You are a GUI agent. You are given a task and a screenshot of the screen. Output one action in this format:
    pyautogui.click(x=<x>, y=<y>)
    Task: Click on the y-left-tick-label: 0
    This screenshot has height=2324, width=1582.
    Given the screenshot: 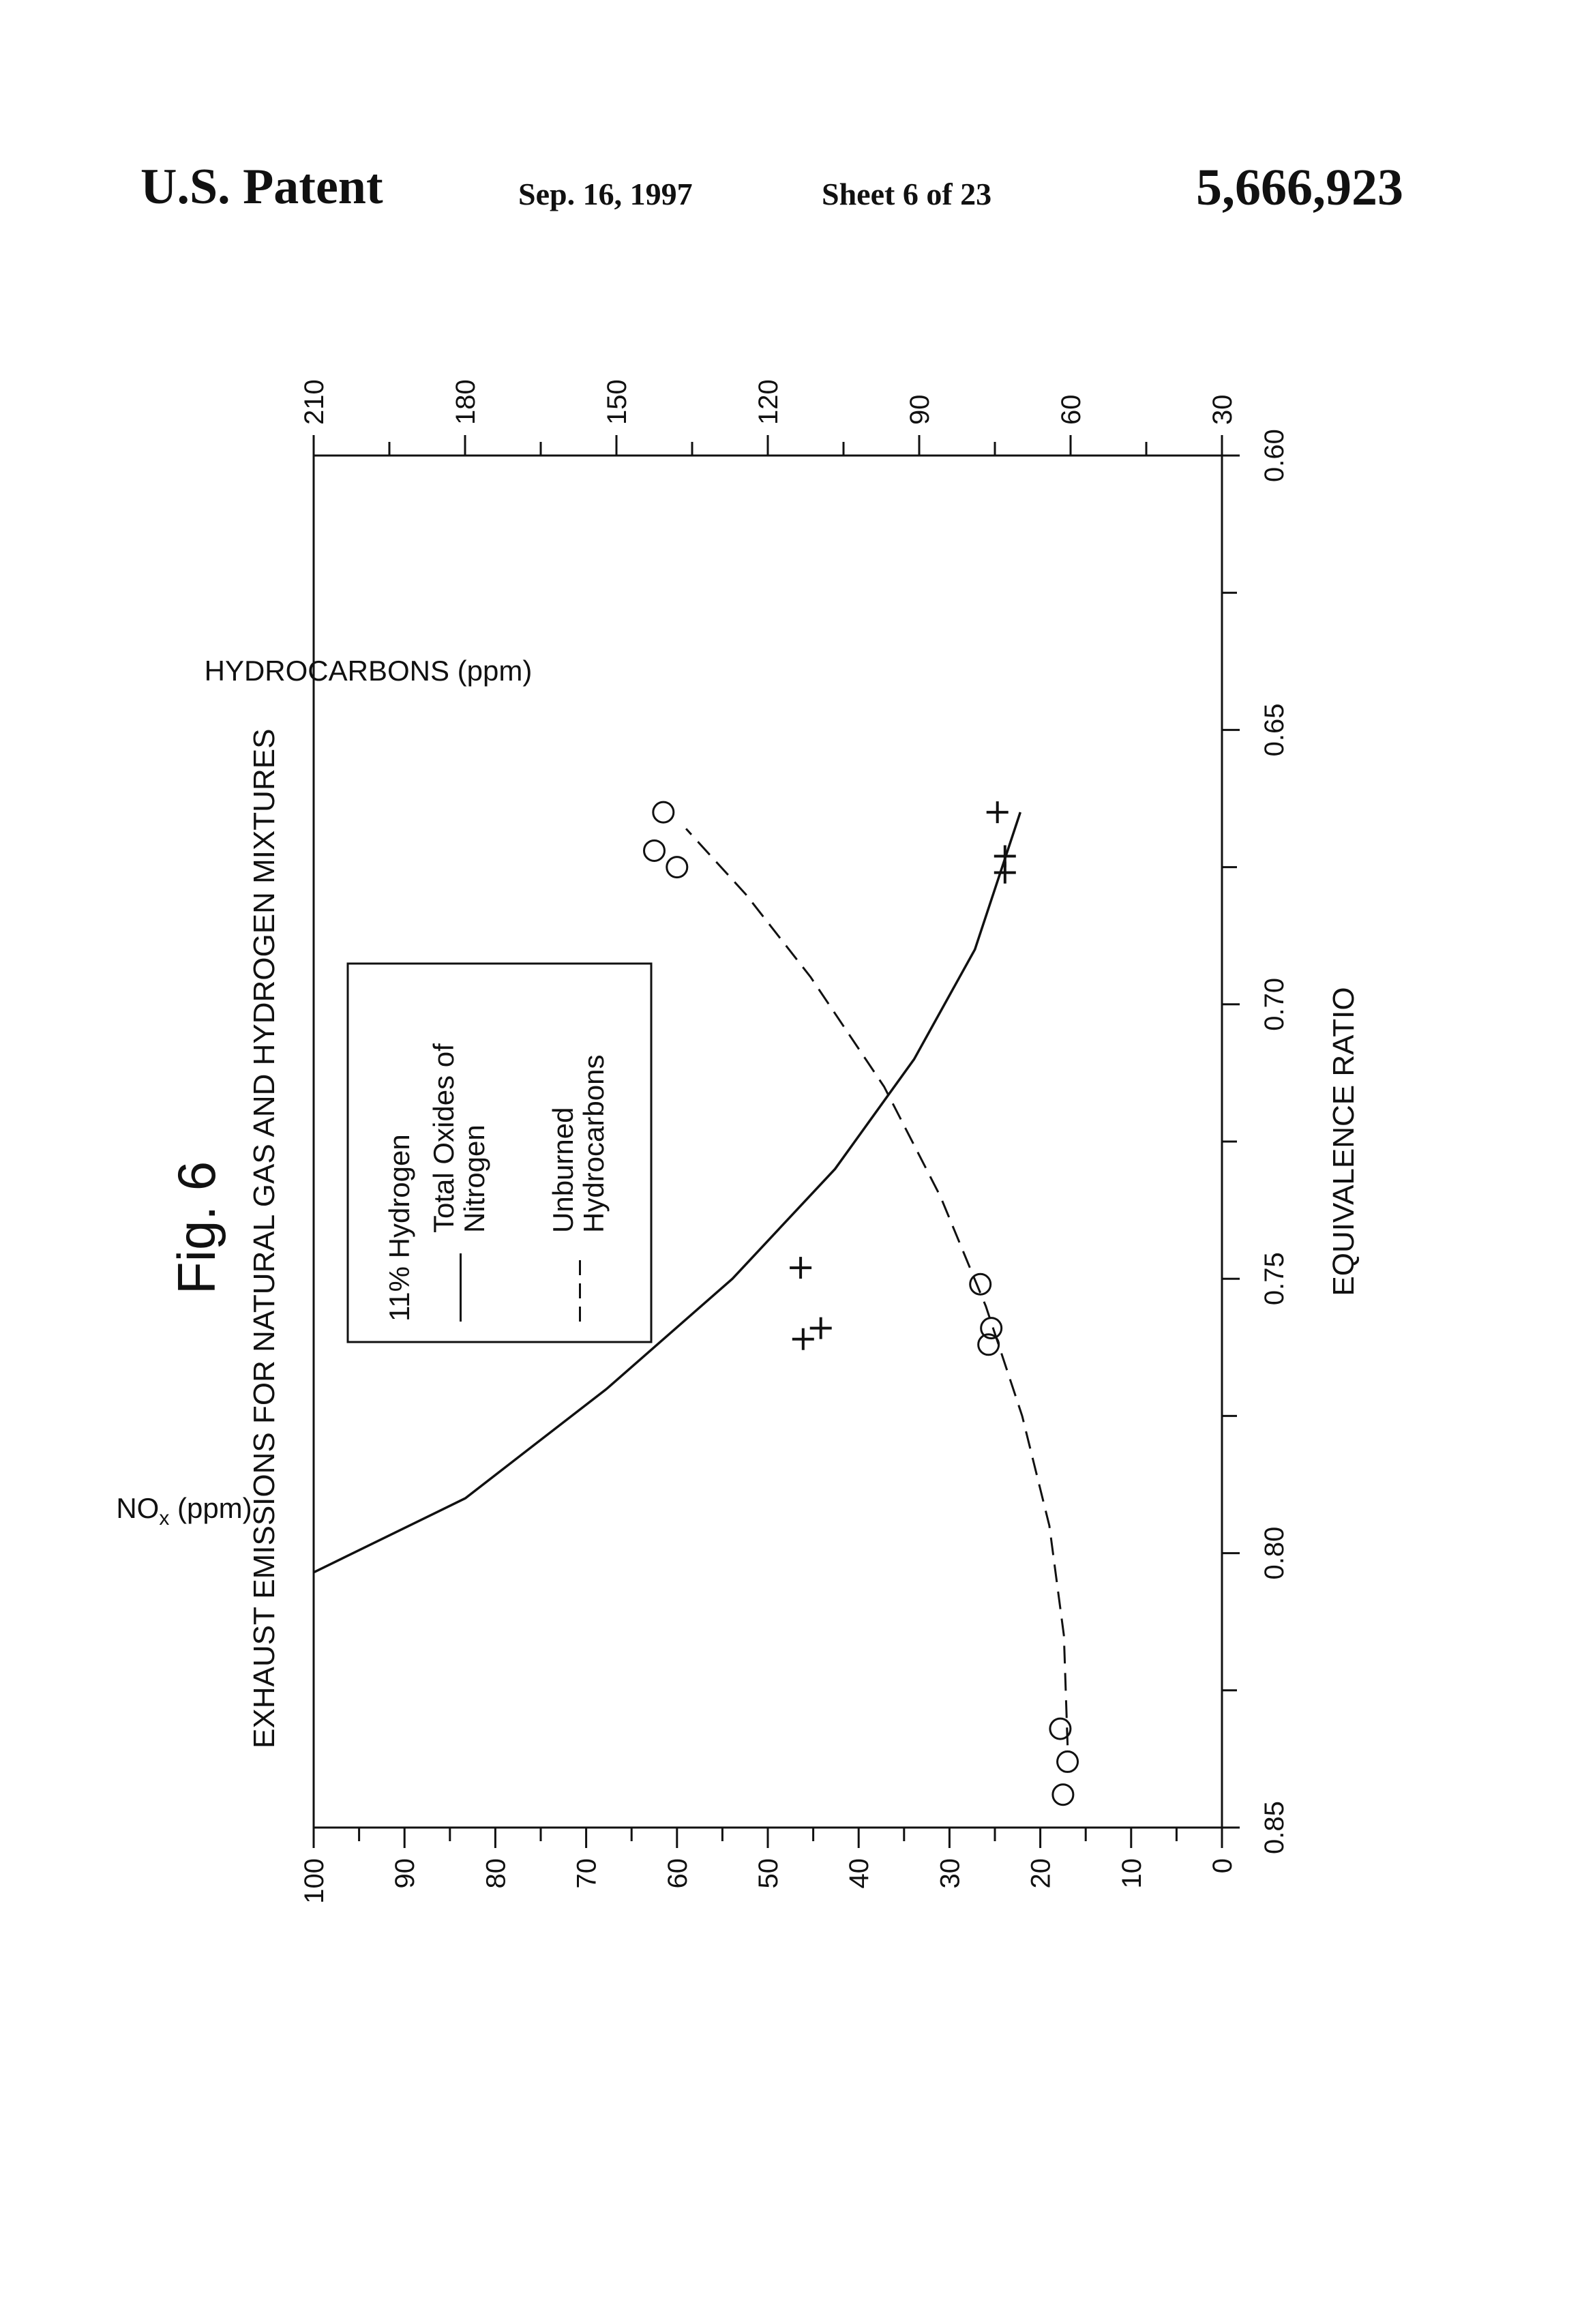 What is the action you would take?
    pyautogui.click(x=1223, y=1865)
    